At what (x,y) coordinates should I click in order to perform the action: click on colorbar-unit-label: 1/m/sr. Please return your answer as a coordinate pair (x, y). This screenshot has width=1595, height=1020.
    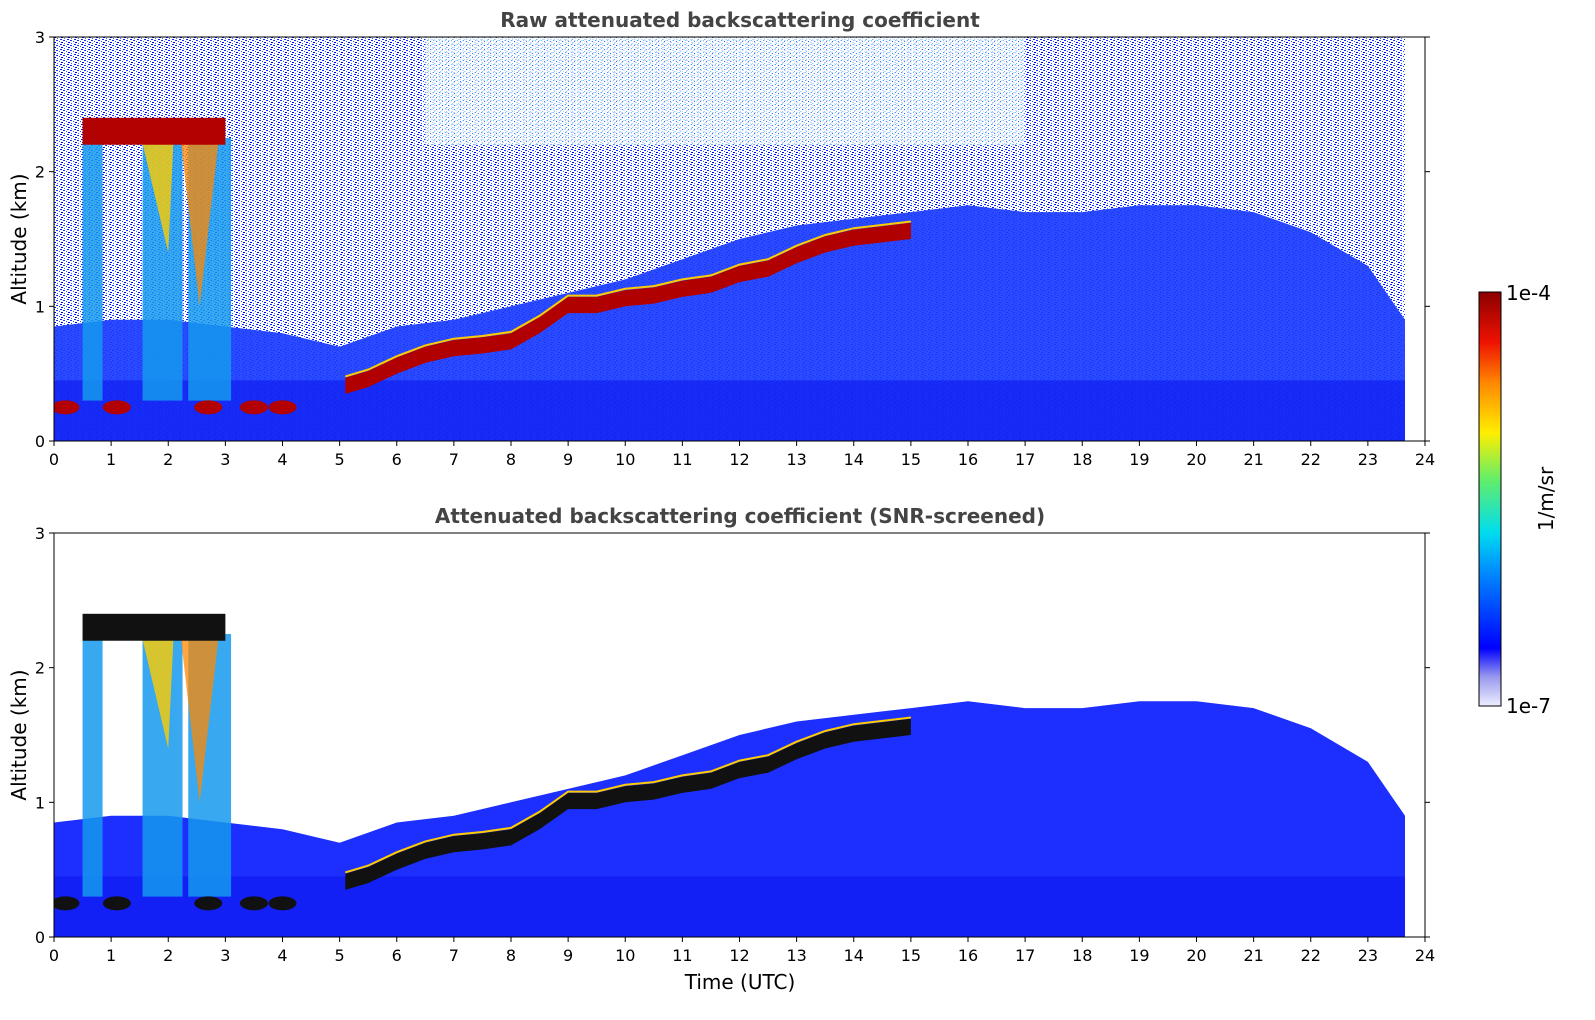
    Looking at the image, I should click on (1546, 498).